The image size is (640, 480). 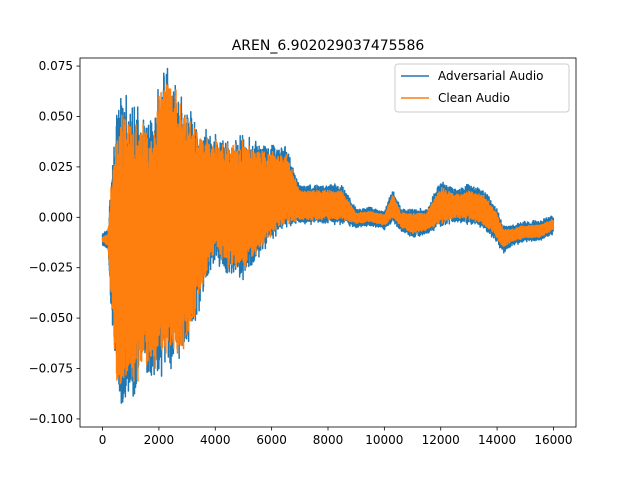 What do you see at coordinates (159, 440) in the screenshot?
I see `x-tick-label: 2000` at bounding box center [159, 440].